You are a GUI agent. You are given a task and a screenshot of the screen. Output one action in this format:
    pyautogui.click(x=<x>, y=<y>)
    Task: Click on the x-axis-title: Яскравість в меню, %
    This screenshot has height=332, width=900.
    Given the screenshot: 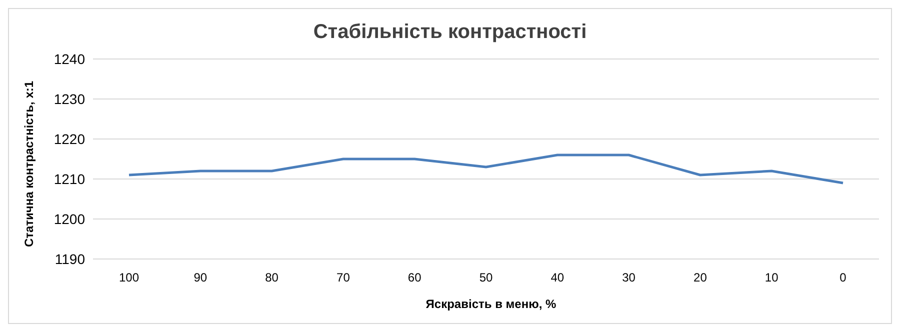 What is the action you would take?
    pyautogui.click(x=491, y=304)
    